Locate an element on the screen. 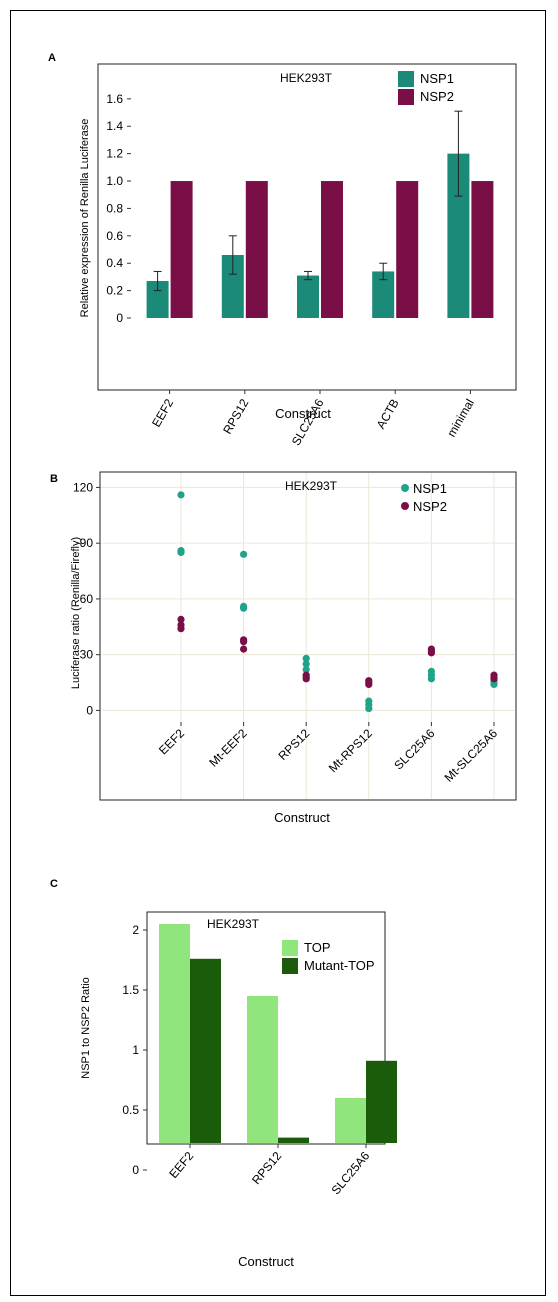 Image resolution: width=558 pixels, height=1302 pixels. x-tick-label: ACTB is located at coordinates (388, 414).